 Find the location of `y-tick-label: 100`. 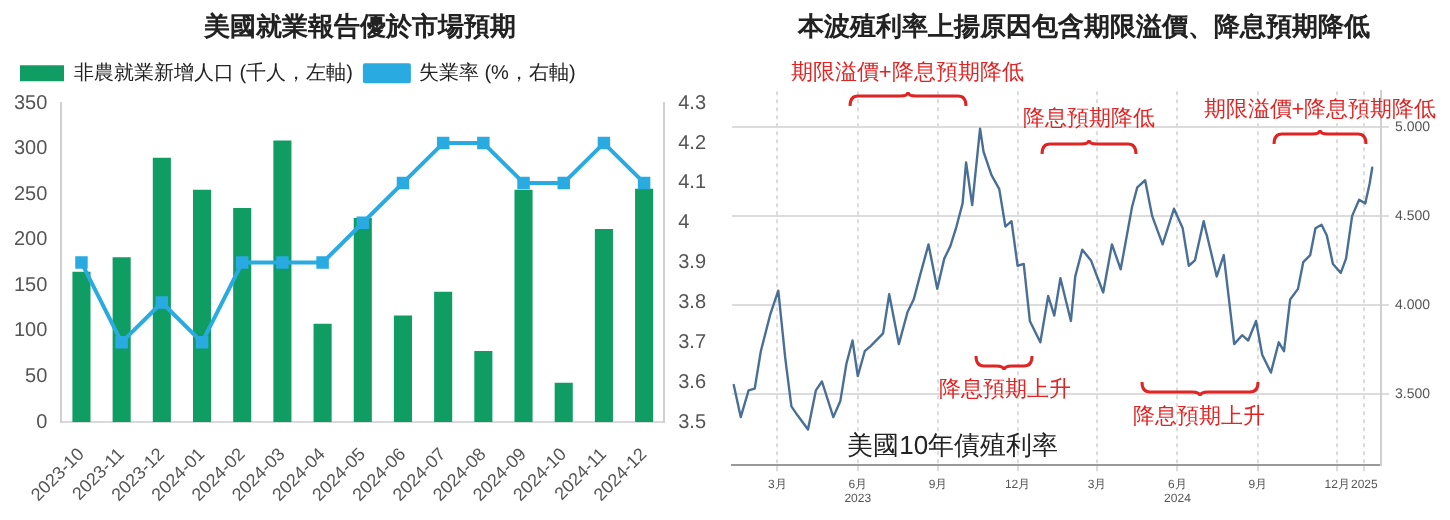

y-tick-label: 100 is located at coordinates (31, 331).